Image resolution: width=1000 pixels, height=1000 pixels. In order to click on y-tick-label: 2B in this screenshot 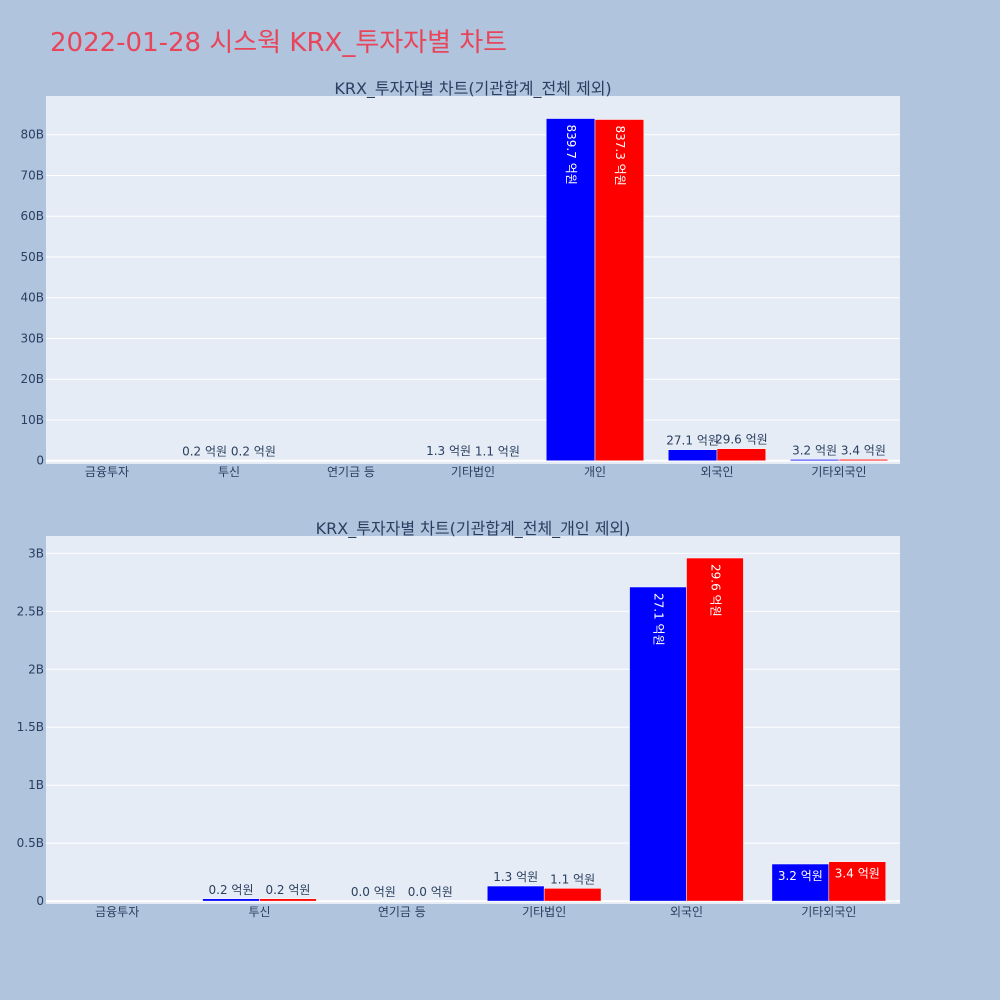, I will do `click(36, 669)`.